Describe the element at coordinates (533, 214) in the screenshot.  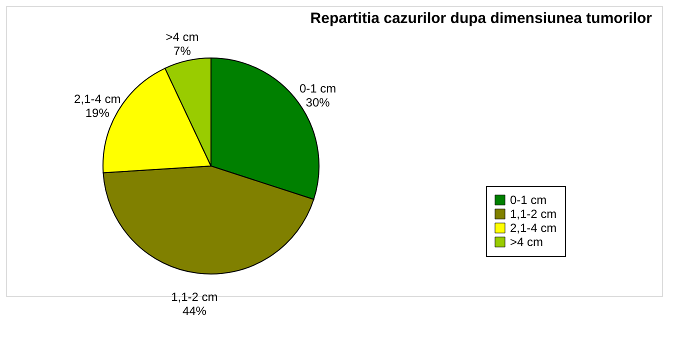
I see `legend-label: 1,1-2 cm` at that location.